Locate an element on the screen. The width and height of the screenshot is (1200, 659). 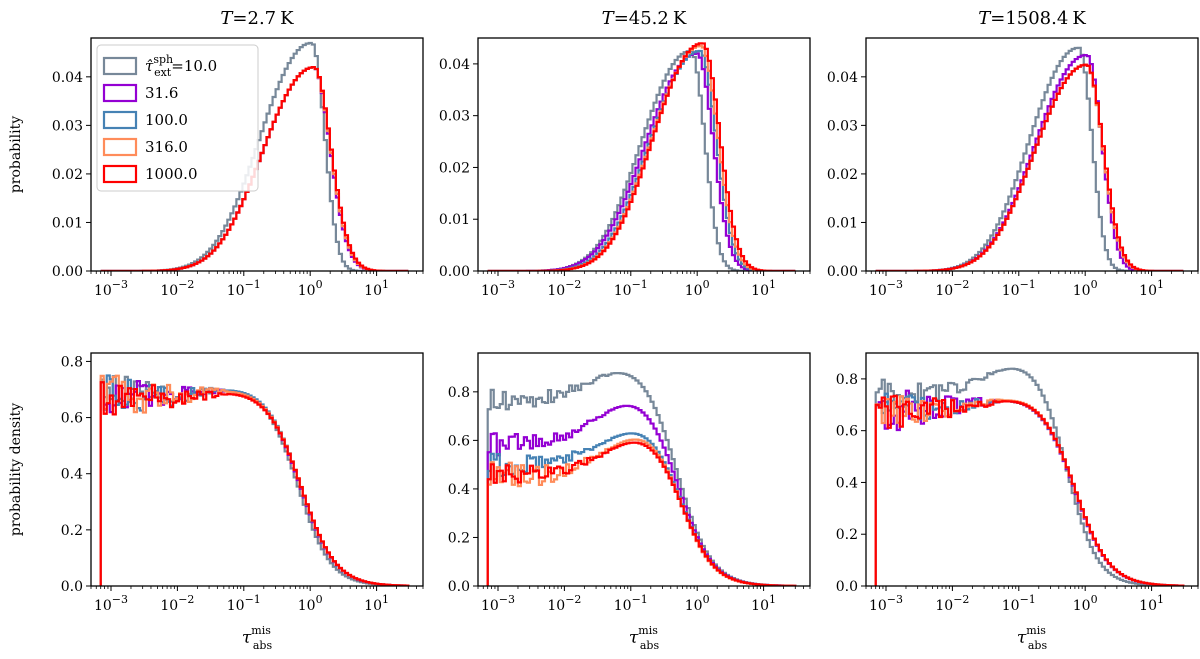
column-title: T=1508.4 K is located at coordinates (1032, 18).